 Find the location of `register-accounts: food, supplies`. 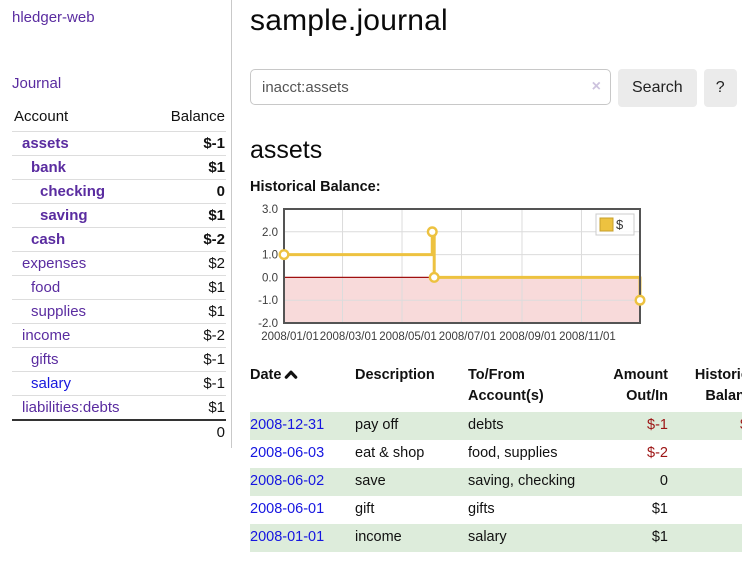

register-accounts: food, supplies is located at coordinates (513, 453).